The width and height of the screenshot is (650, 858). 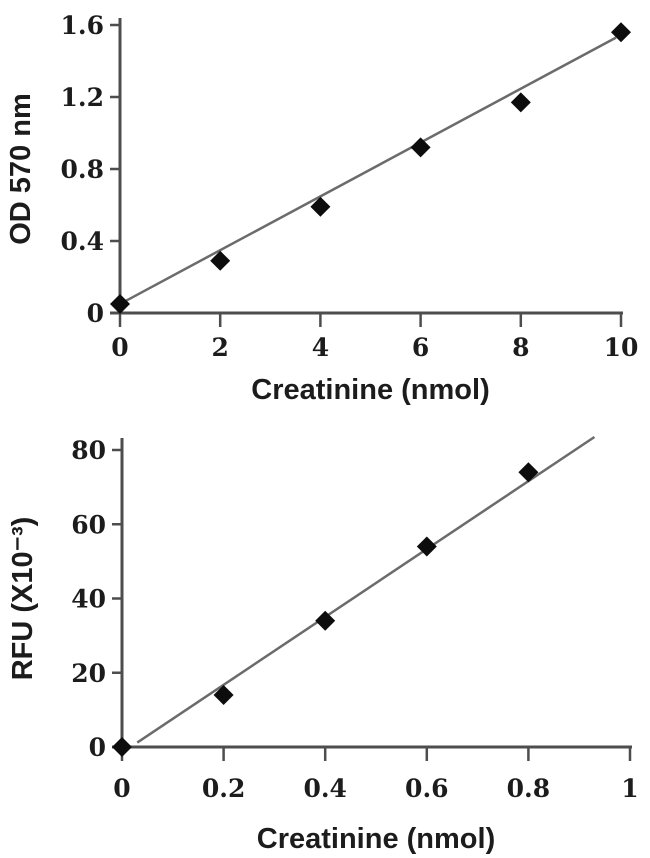 What do you see at coordinates (83, 241) in the screenshot?
I see `y-tick-label: 0.4` at bounding box center [83, 241].